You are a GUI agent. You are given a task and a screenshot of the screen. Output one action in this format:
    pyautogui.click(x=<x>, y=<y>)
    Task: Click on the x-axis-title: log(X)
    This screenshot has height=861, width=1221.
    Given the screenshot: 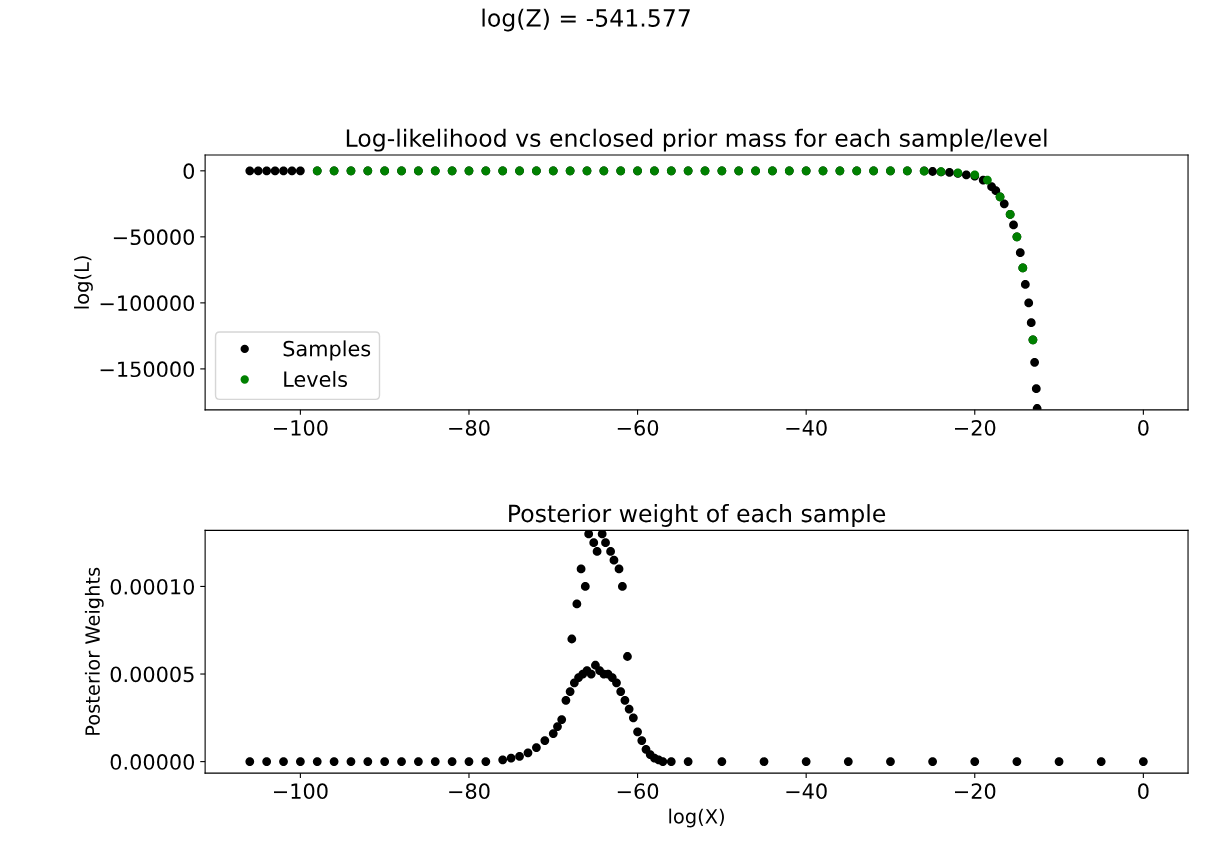 What is the action you would take?
    pyautogui.click(x=696, y=818)
    